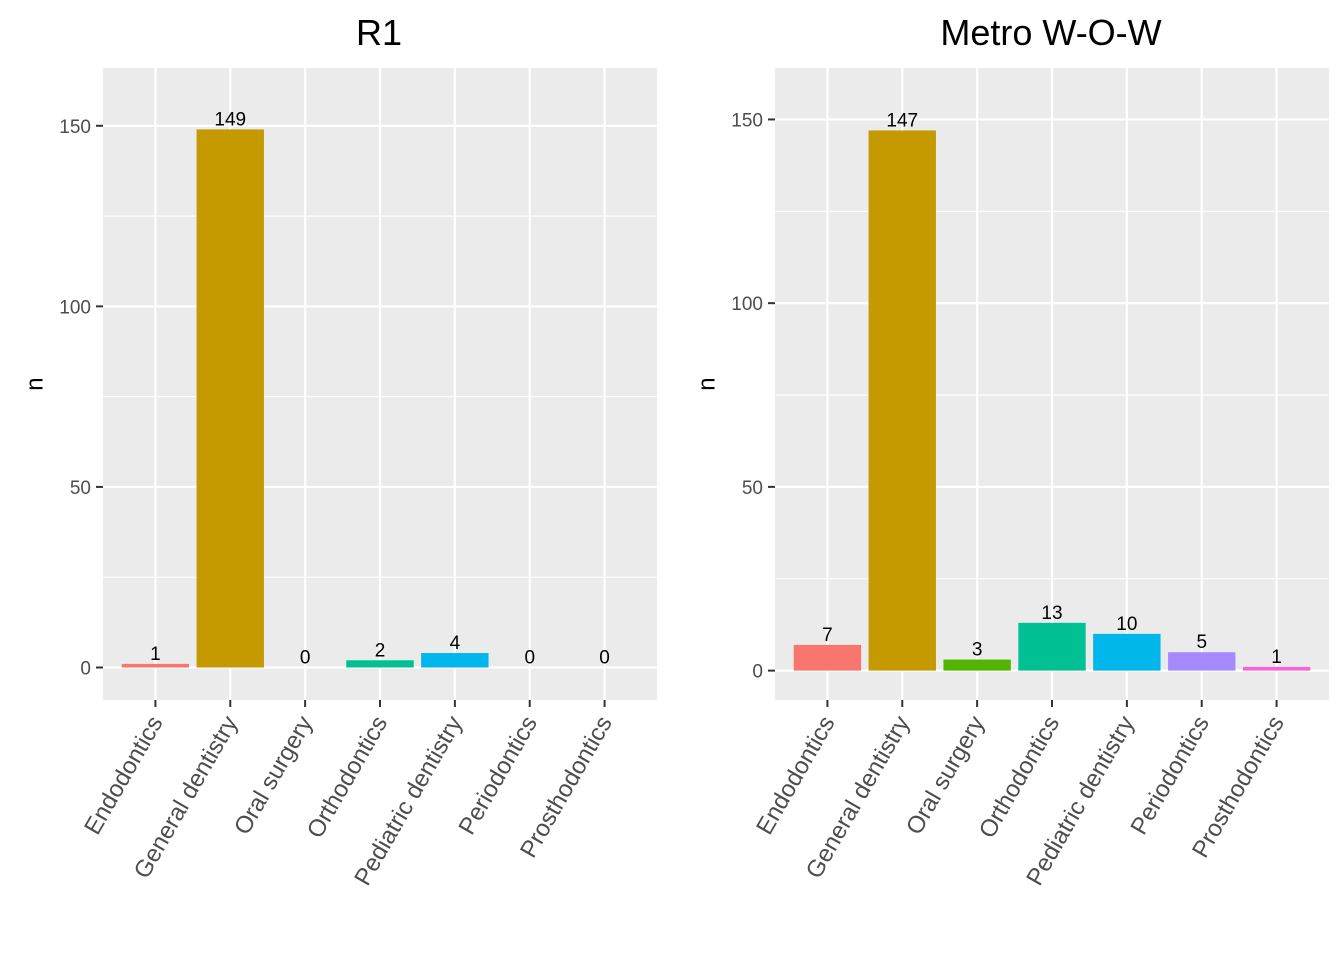 This screenshot has width=1344, height=960. I want to click on data-label: 5, so click(1201, 642).